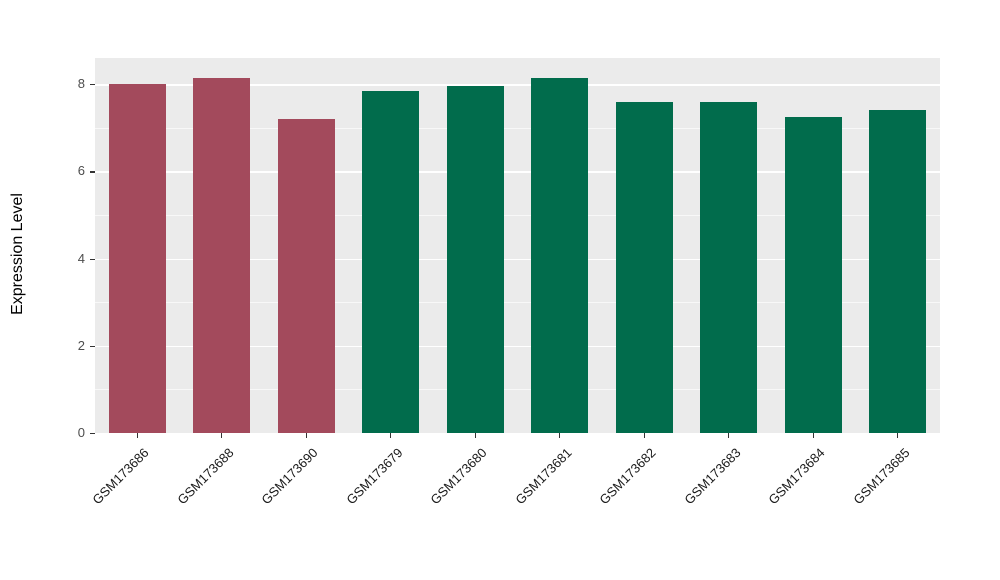  What do you see at coordinates (543, 476) in the screenshot?
I see `x-tick-label: GSM173681` at bounding box center [543, 476].